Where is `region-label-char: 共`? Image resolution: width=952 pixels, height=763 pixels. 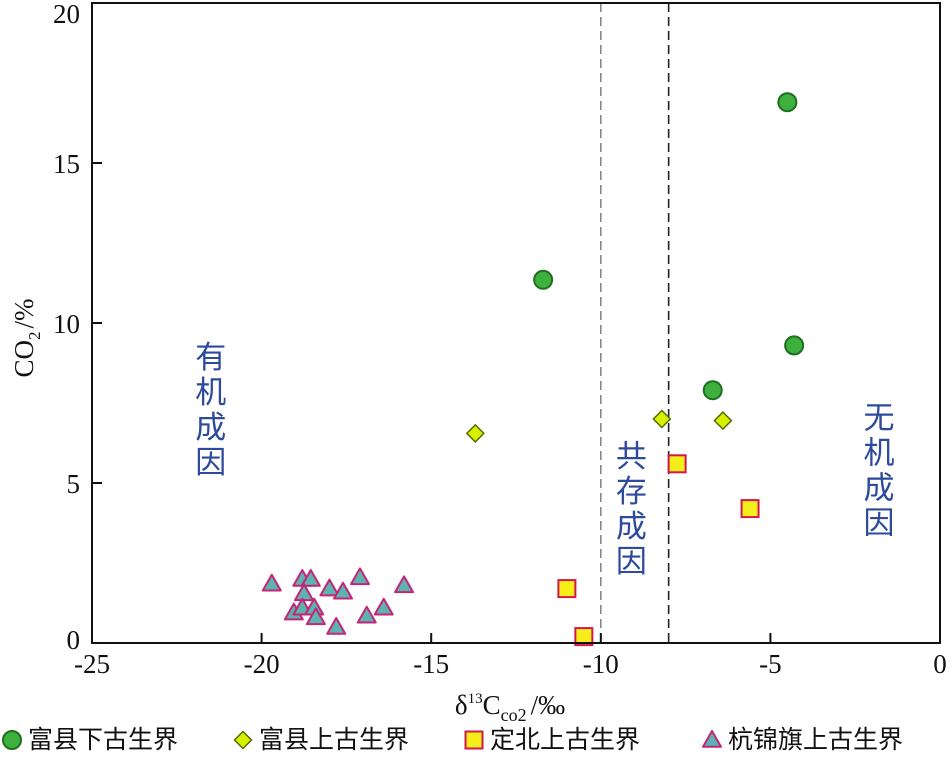 region-label-char: 共 is located at coordinates (631, 457).